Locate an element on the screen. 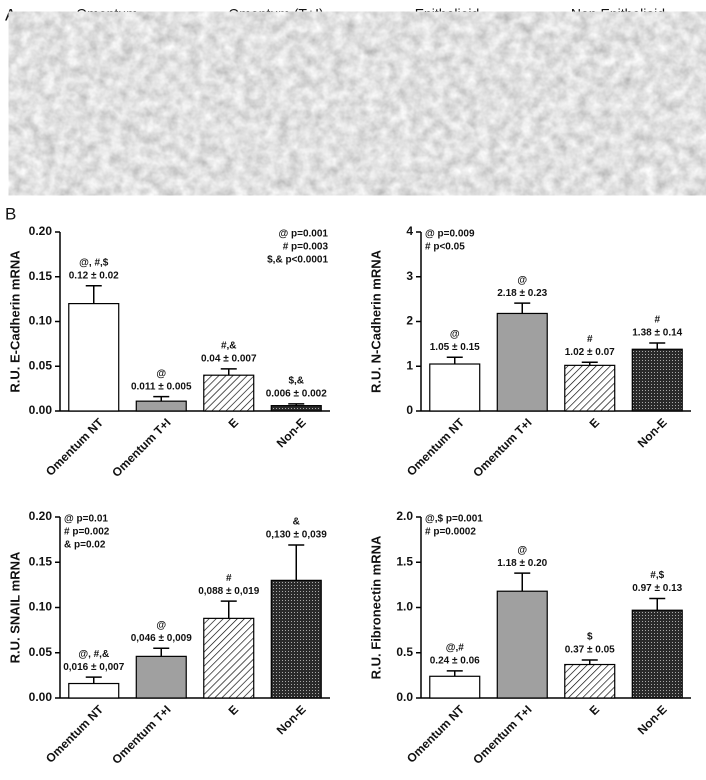  panel-label: A is located at coordinates (11, 14).